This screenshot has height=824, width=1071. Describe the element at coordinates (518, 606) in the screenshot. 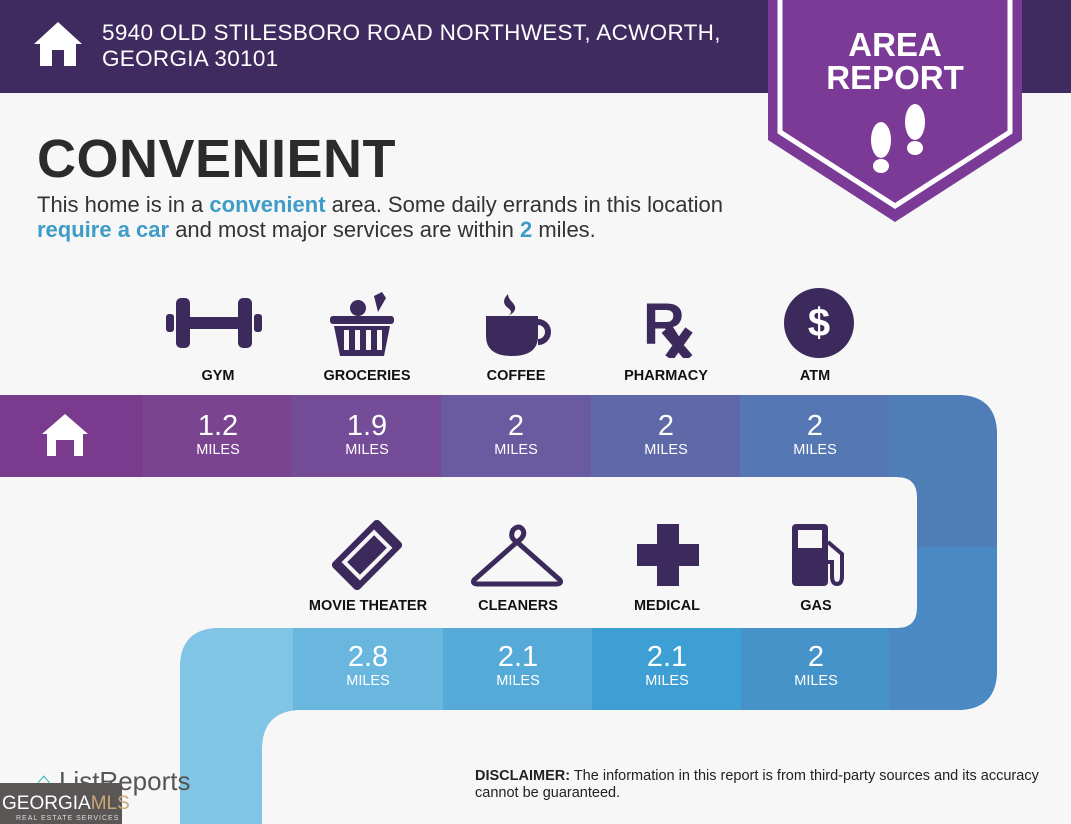

I see `label-cleaners: CLEANERS` at that location.